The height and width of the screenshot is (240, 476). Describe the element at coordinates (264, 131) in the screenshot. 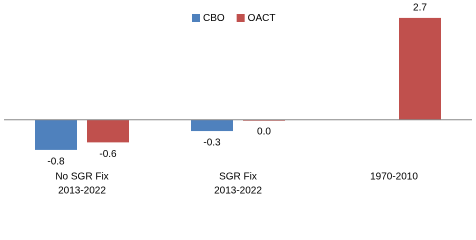

I see `data-label: 0.0` at that location.